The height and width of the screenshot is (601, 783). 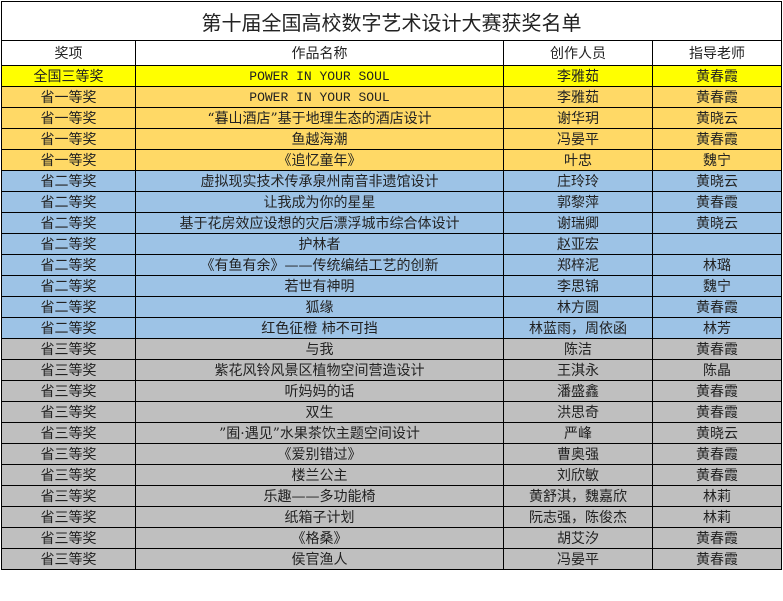 I want to click on cell-work: 红色征橙 柿不可挡, so click(x=319, y=328).